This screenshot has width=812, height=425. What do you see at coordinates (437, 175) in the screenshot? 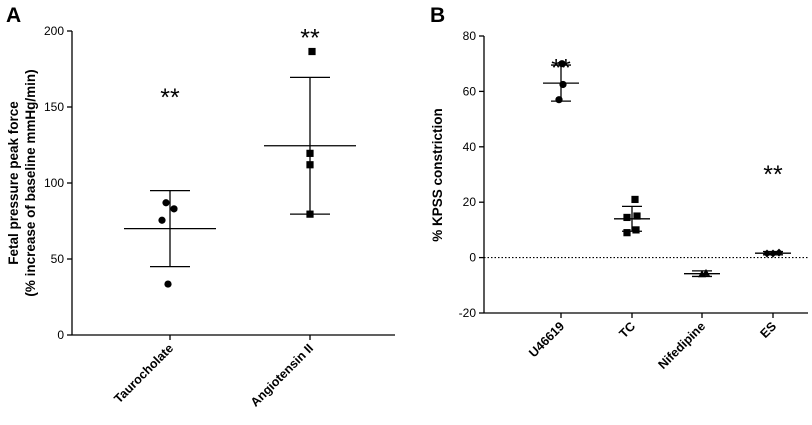
I see `y-axis-label: % KPSS constriction` at bounding box center [437, 175].